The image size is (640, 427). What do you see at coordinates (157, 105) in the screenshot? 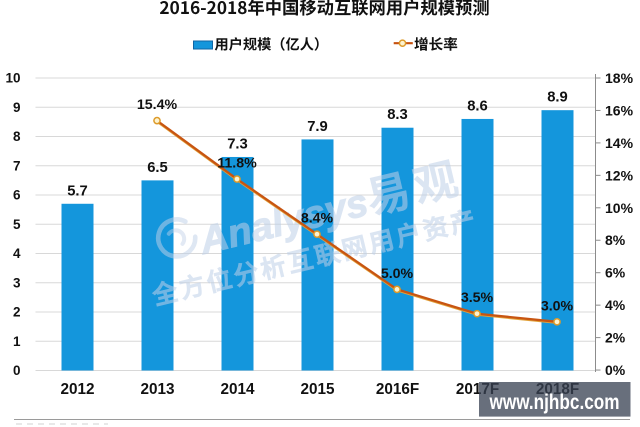
I see `svg-text: 15.4%` at bounding box center [157, 105].